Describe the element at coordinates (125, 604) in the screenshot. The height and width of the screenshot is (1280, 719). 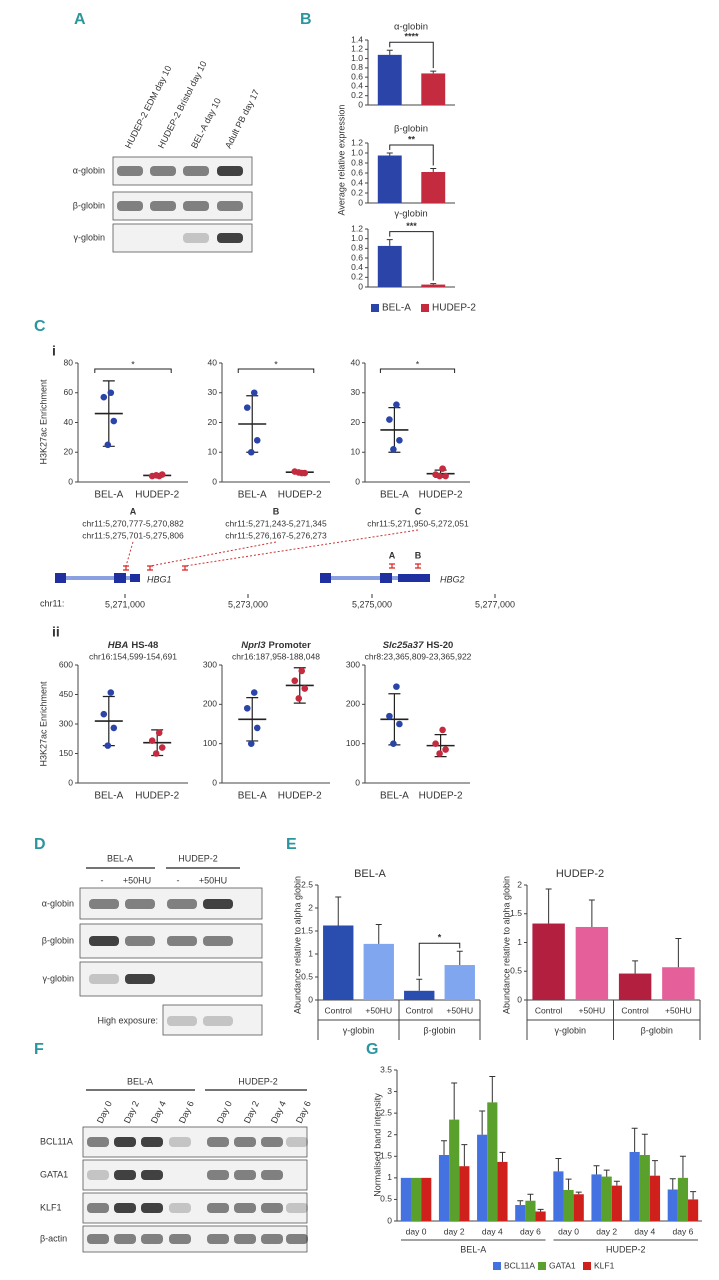
I see `locus-tick-label: 5,271,000` at that location.